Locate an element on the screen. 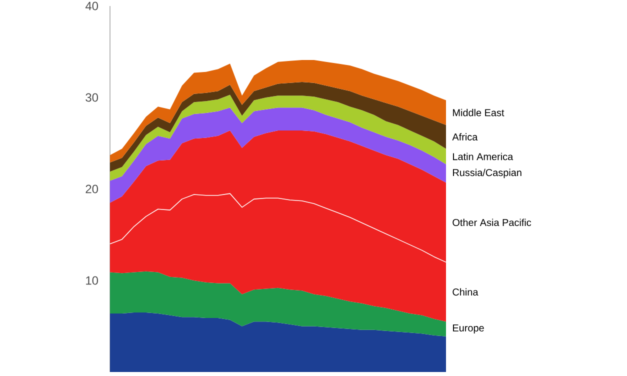 The image size is (627, 376). series-label: China is located at coordinates (465, 292).